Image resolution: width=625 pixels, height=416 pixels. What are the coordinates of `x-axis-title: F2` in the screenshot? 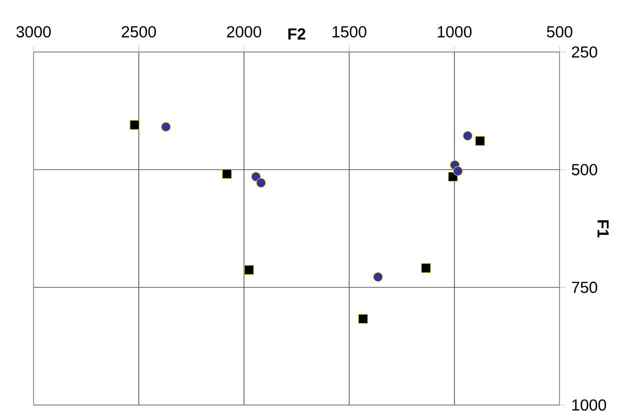 It's located at (297, 34).